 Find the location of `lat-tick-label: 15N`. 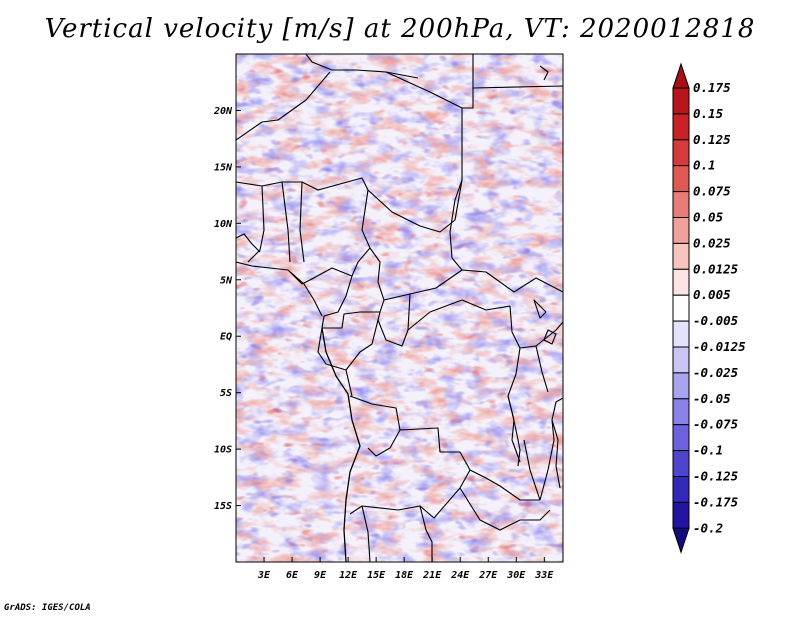

lat-tick-label: 15N is located at coordinates (223, 167).